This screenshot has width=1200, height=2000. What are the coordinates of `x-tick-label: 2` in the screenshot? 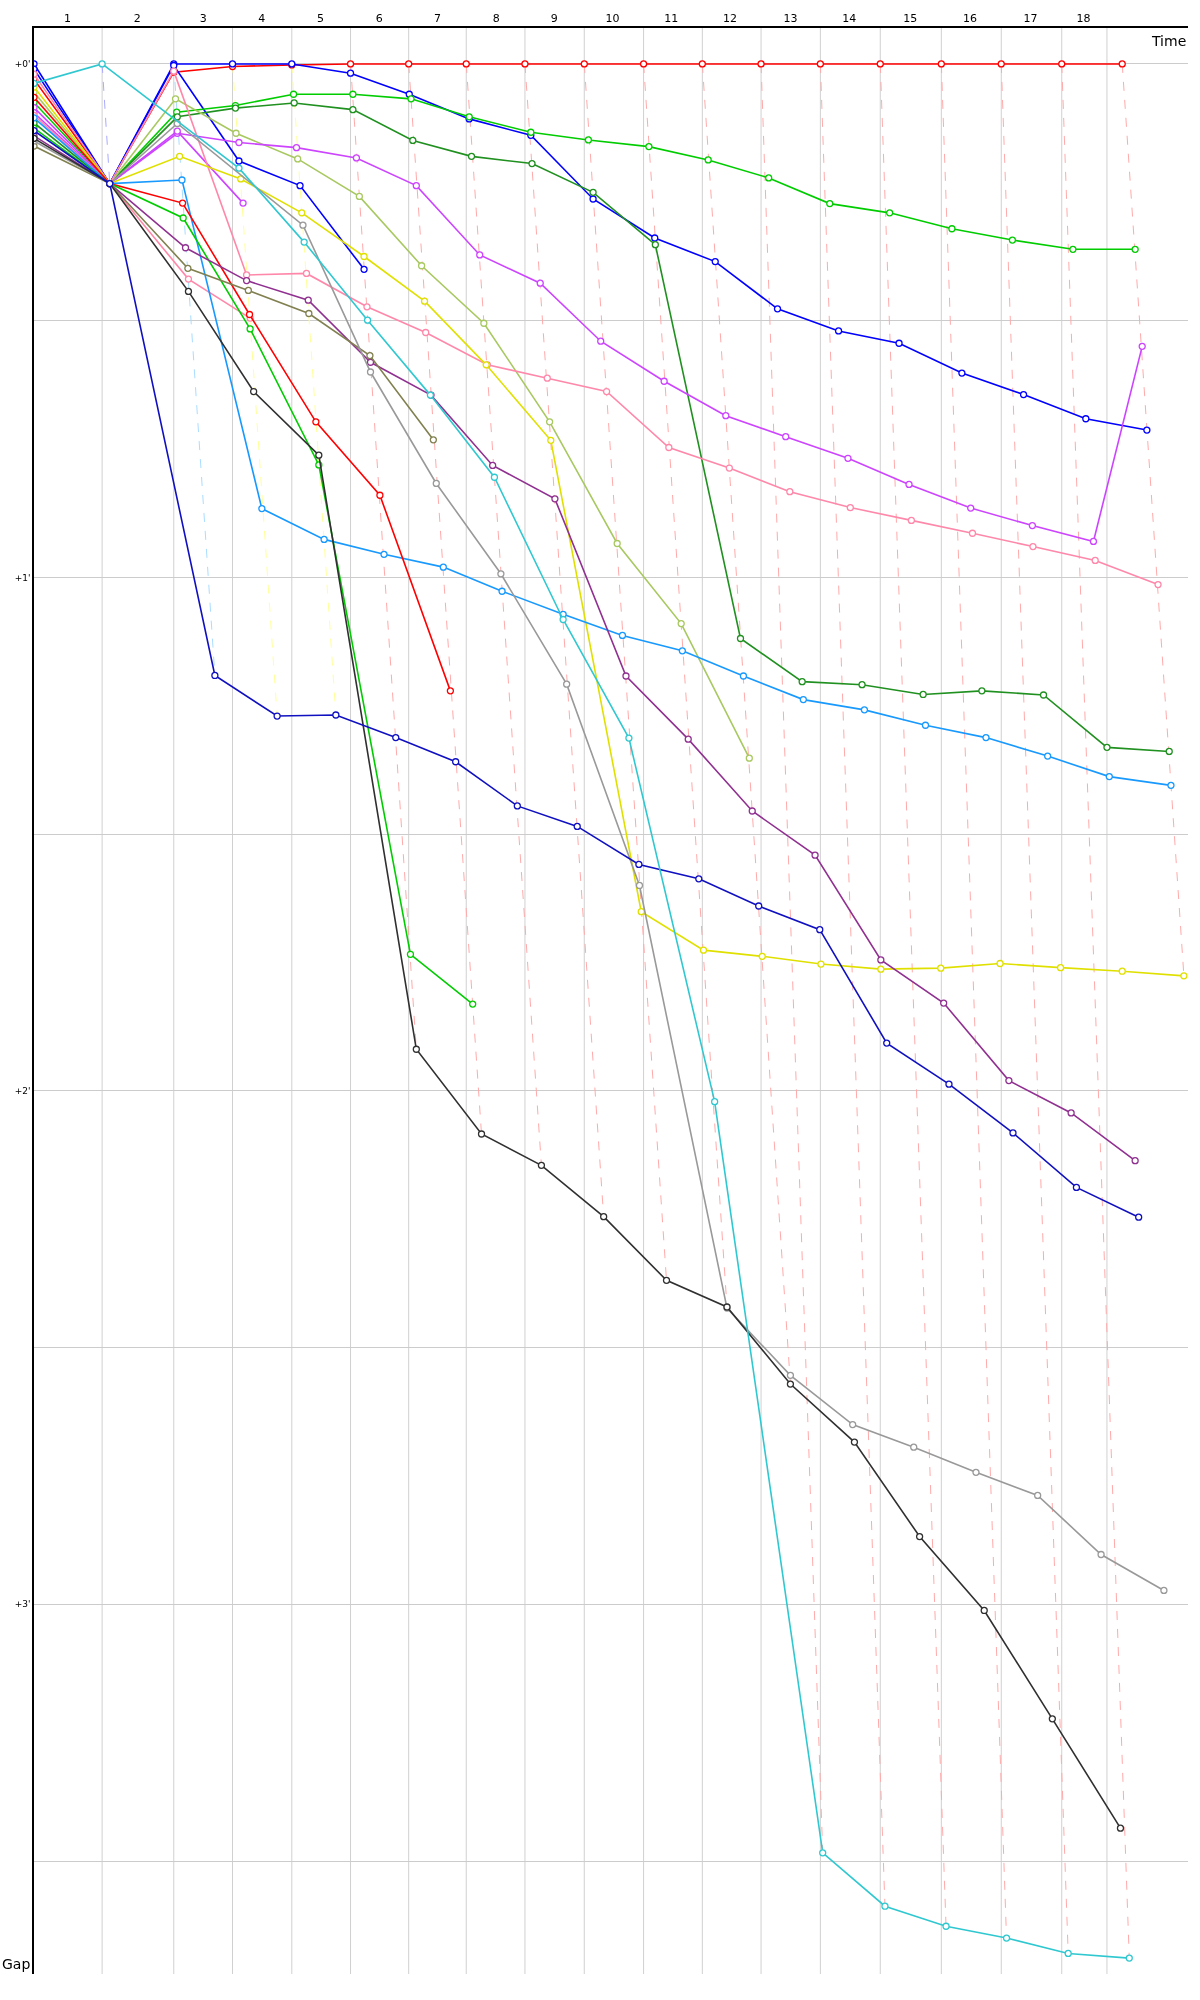 It's located at (137, 18).